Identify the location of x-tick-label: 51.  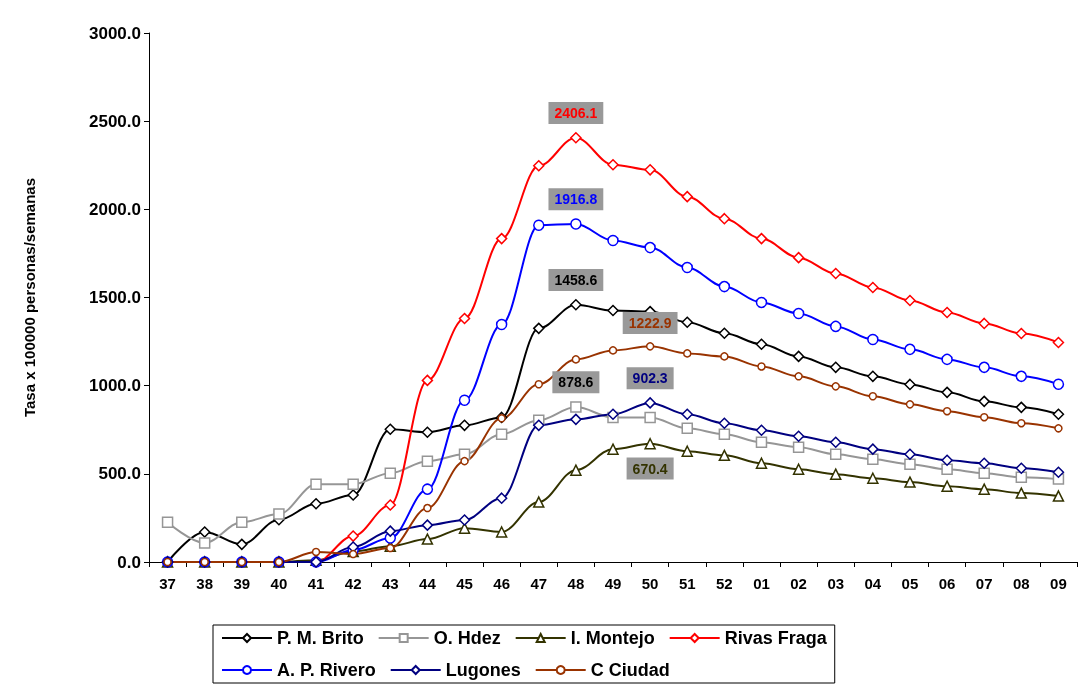
(687, 583).